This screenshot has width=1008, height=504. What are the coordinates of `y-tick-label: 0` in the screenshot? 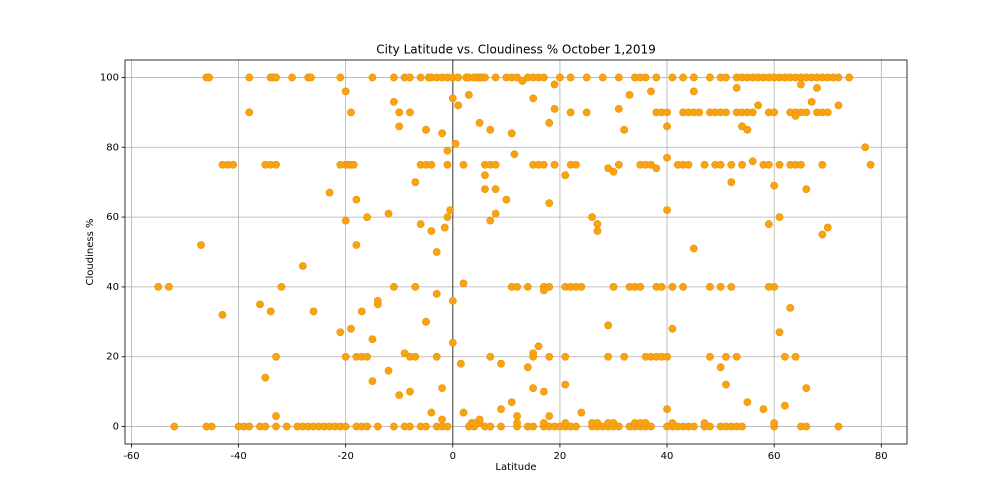 It's located at (116, 427).